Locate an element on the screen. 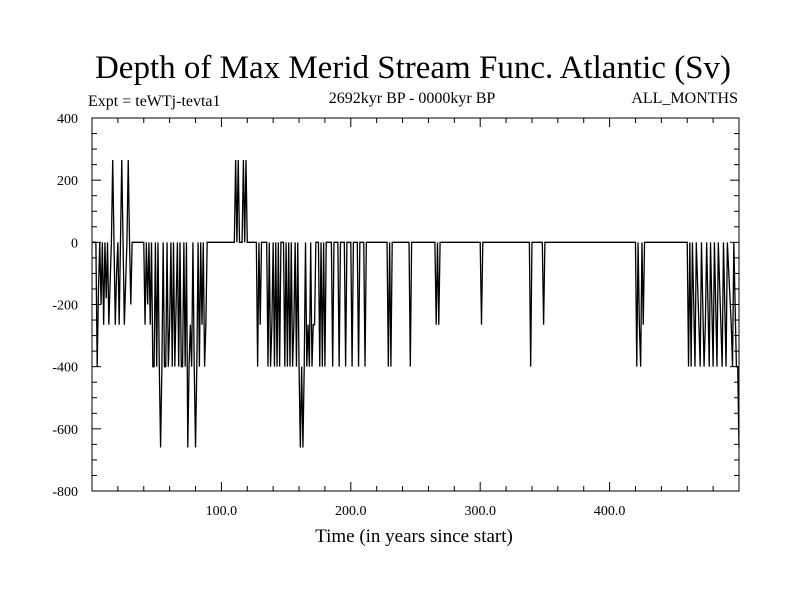 Image resolution: width=800 pixels, height=605 pixels. y-tick-label: -400 is located at coordinates (65, 368).